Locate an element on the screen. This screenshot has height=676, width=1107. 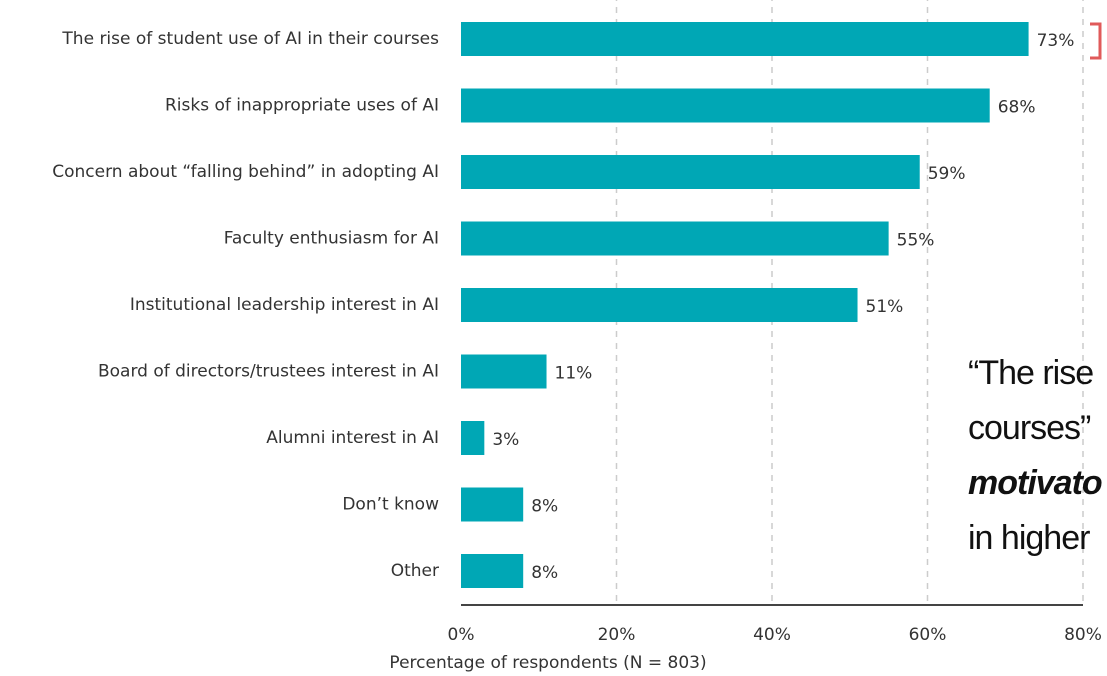
value-label: 59% is located at coordinates (947, 174).